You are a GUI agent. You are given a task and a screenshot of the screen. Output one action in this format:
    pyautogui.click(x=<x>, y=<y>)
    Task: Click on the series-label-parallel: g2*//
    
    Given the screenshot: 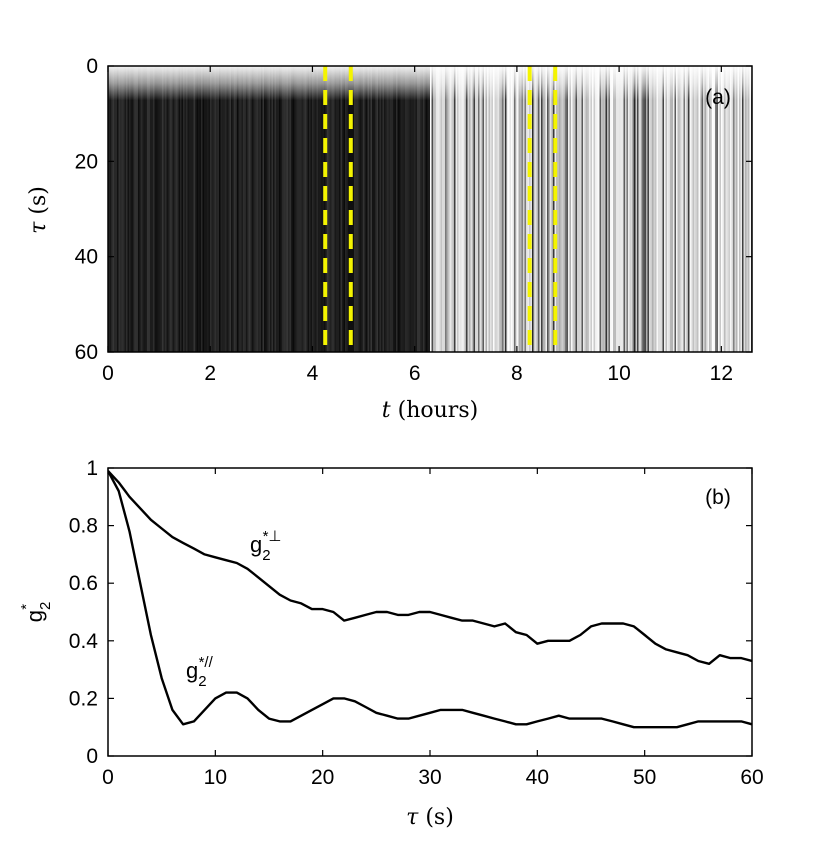 What is the action you would take?
    pyautogui.click(x=200, y=672)
    